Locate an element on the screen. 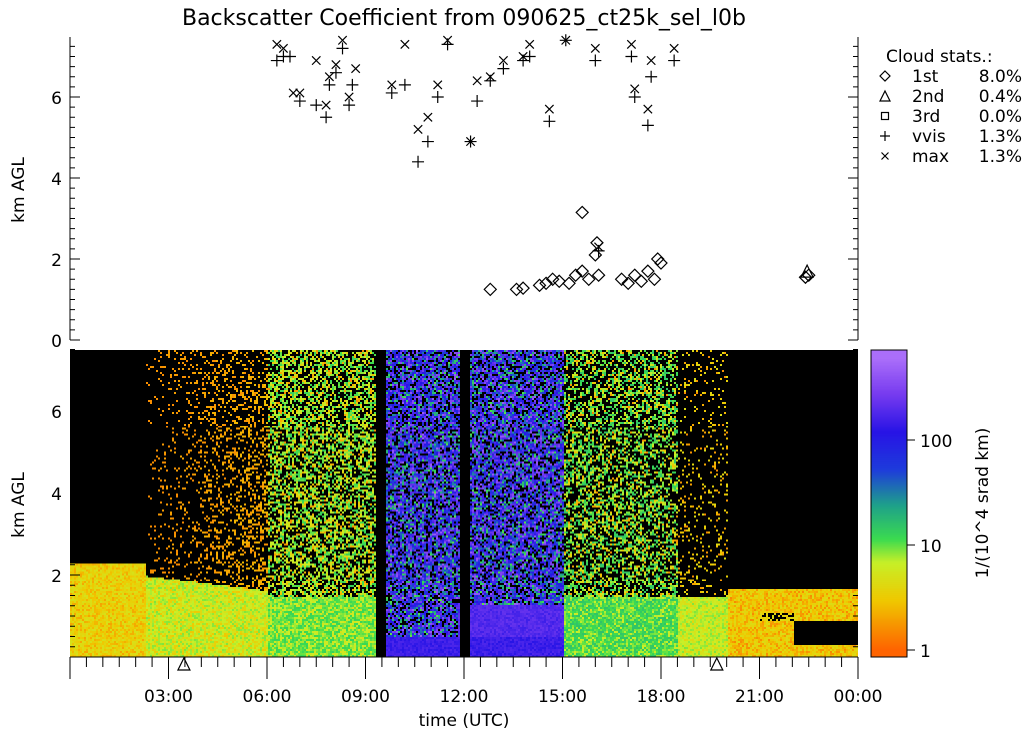 This screenshot has height=730, width=1022. legend-name: 2nd is located at coordinates (928, 97).